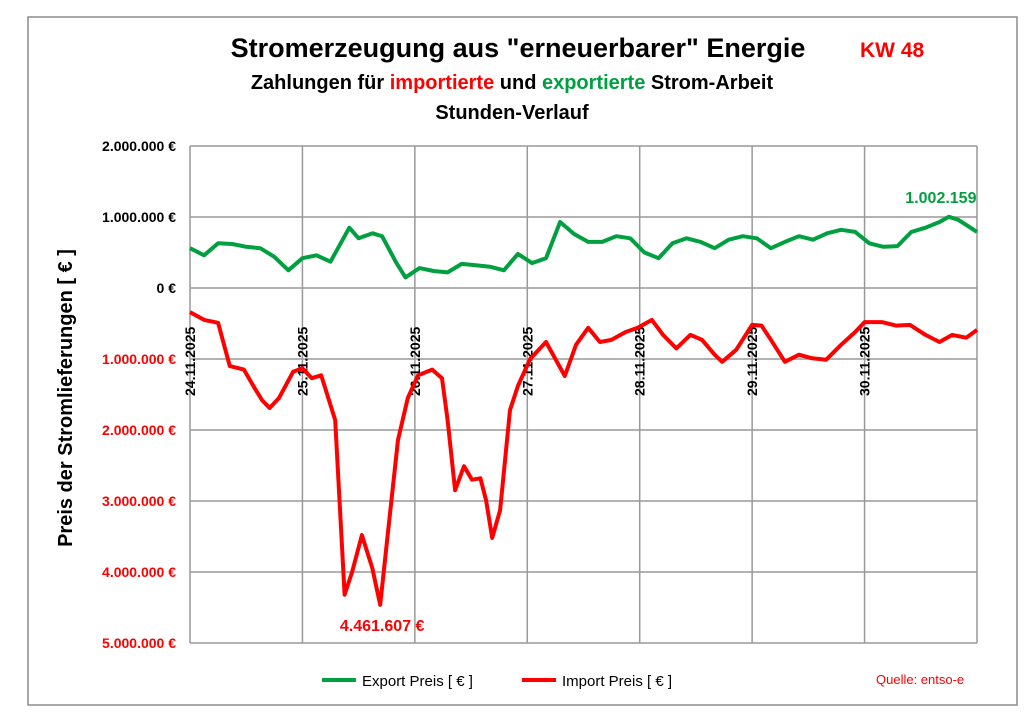  Describe the element at coordinates (442, 83) in the screenshot. I see `subtitle-import: importierte` at that location.